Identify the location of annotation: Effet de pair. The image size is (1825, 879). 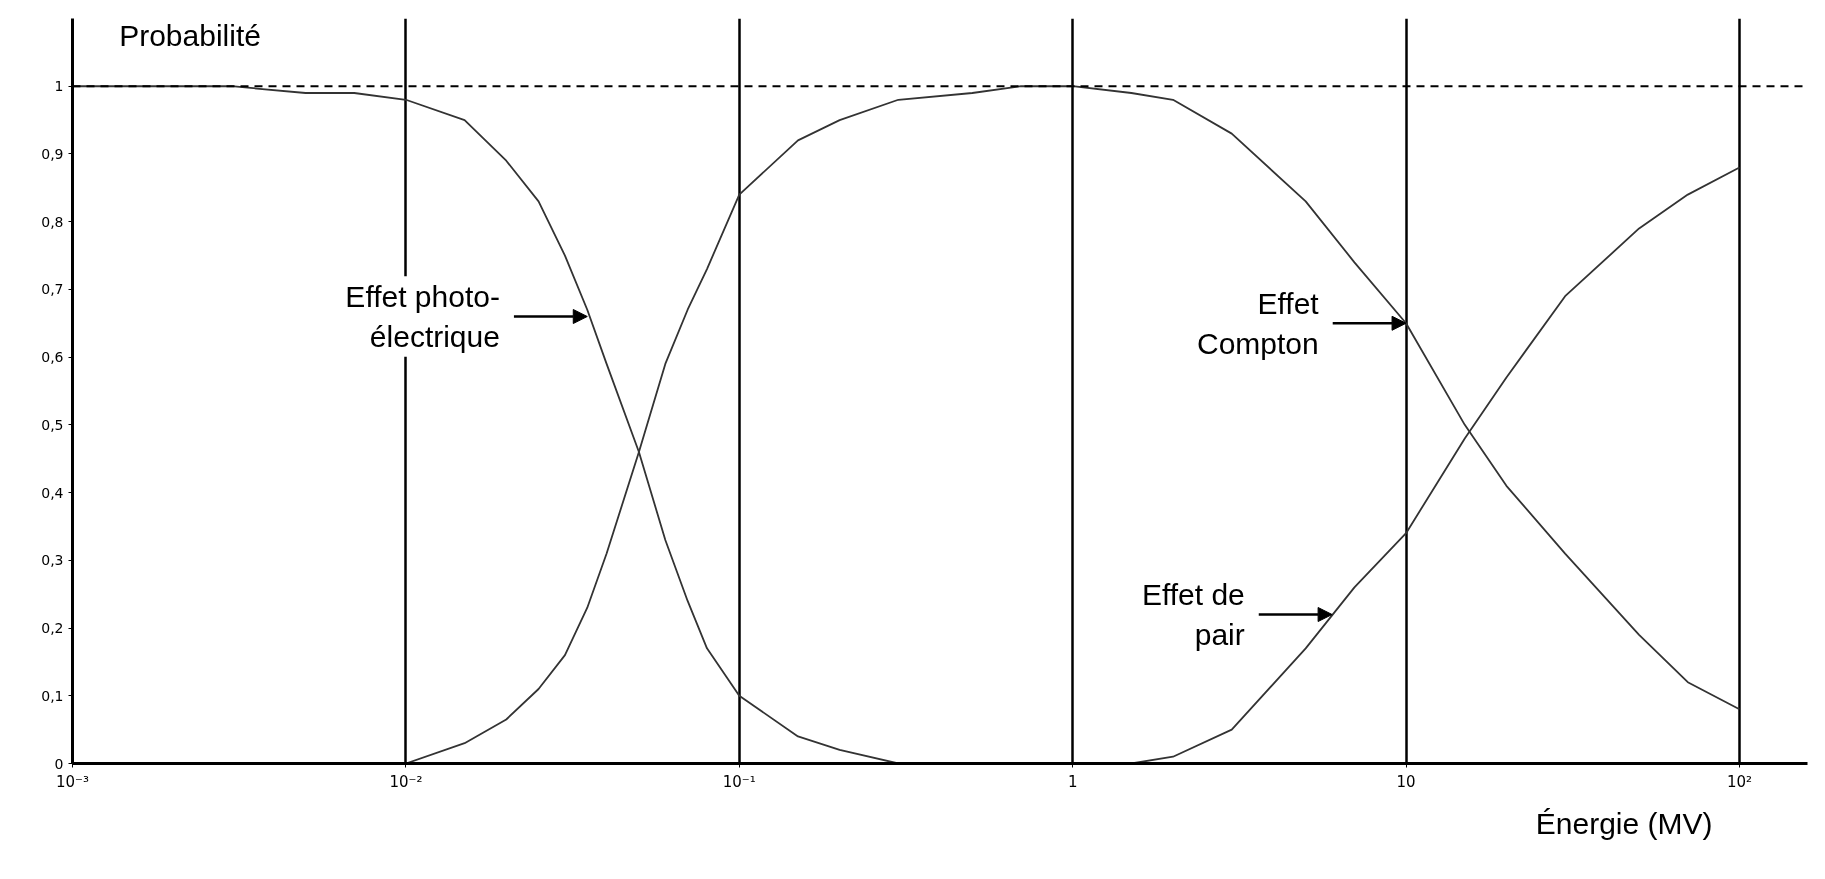
(1193, 614).